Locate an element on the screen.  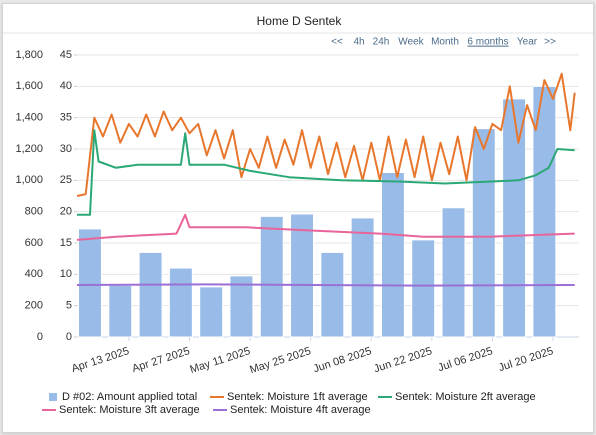
y2-tick-label: 5 is located at coordinates (69, 306).